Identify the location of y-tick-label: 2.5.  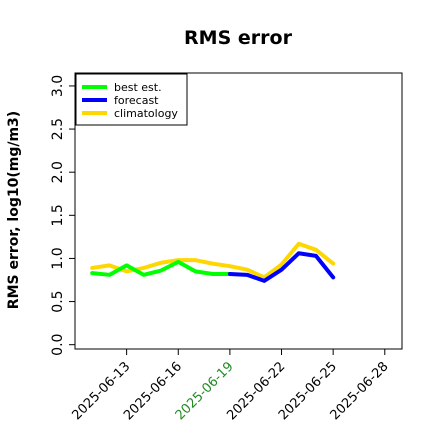
(58, 129).